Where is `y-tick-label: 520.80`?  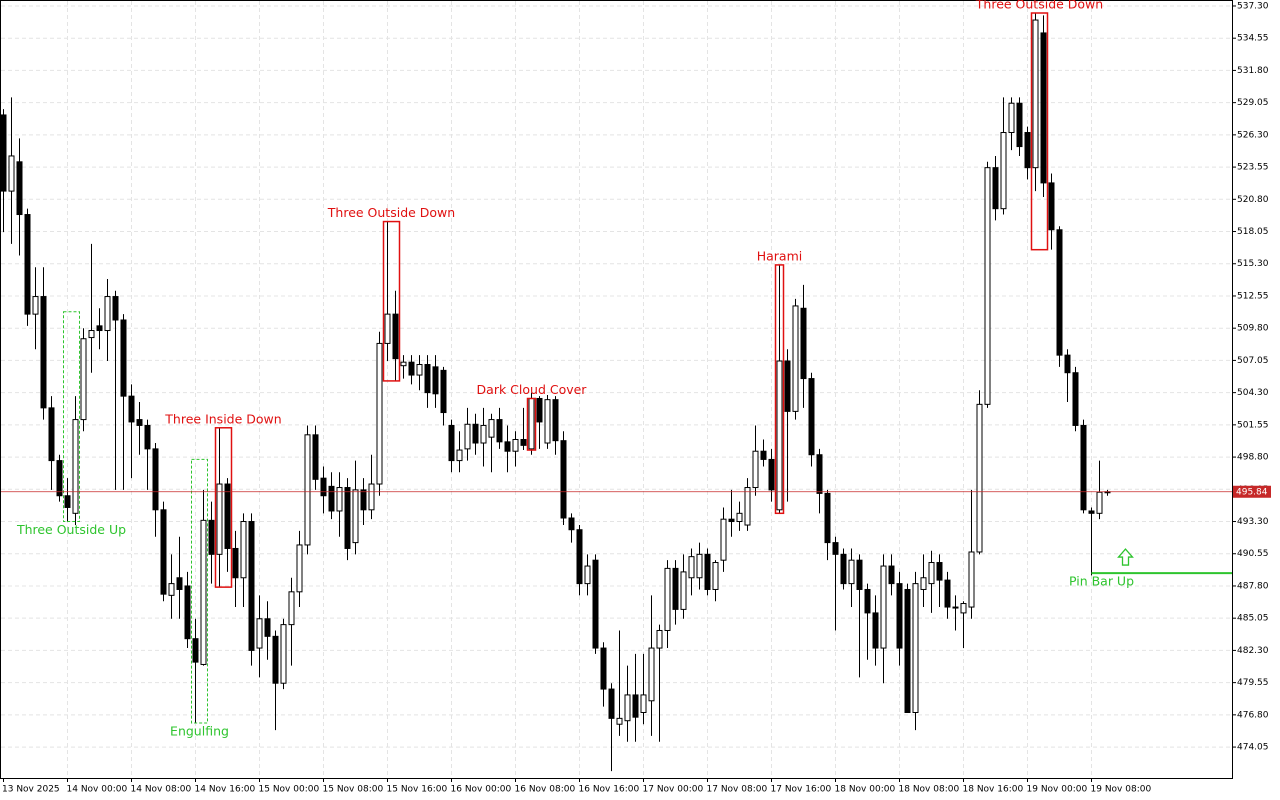
y-tick-label: 520.80 is located at coordinates (1253, 200).